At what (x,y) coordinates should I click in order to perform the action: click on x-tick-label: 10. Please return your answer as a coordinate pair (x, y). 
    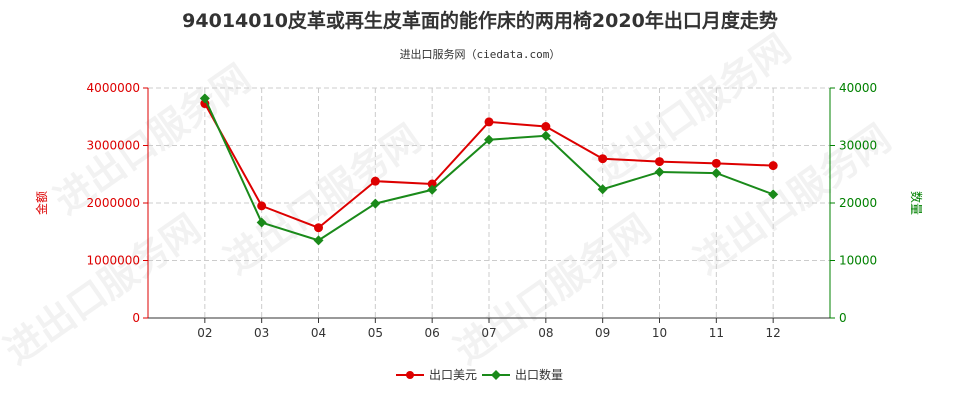
    Looking at the image, I should click on (659, 333).